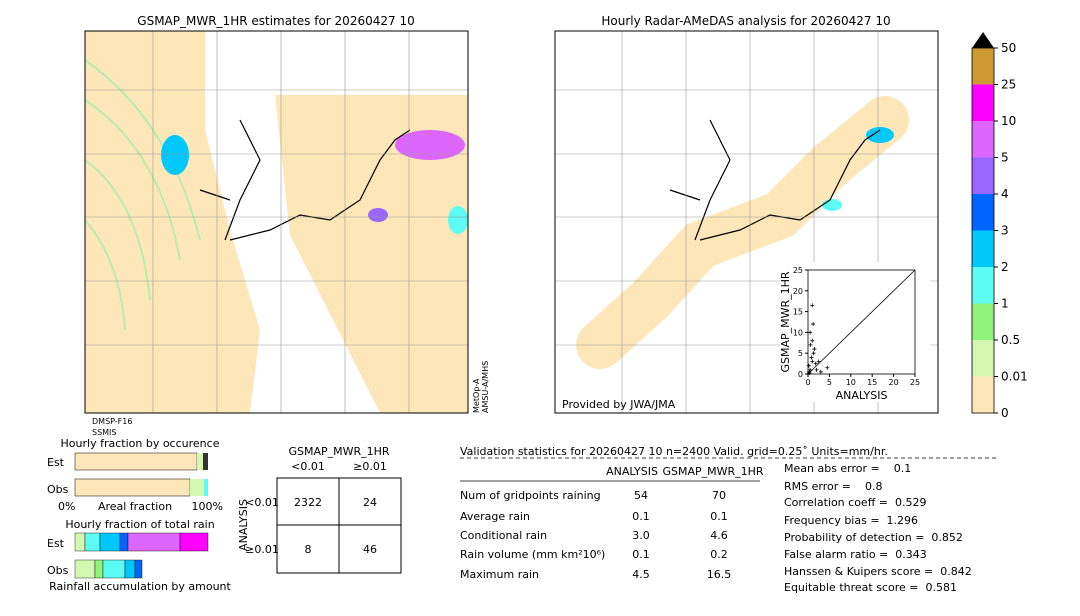 Image resolution: width=1080 pixels, height=616 pixels. What do you see at coordinates (370, 502) in the screenshot?
I see `cell: 24` at bounding box center [370, 502].